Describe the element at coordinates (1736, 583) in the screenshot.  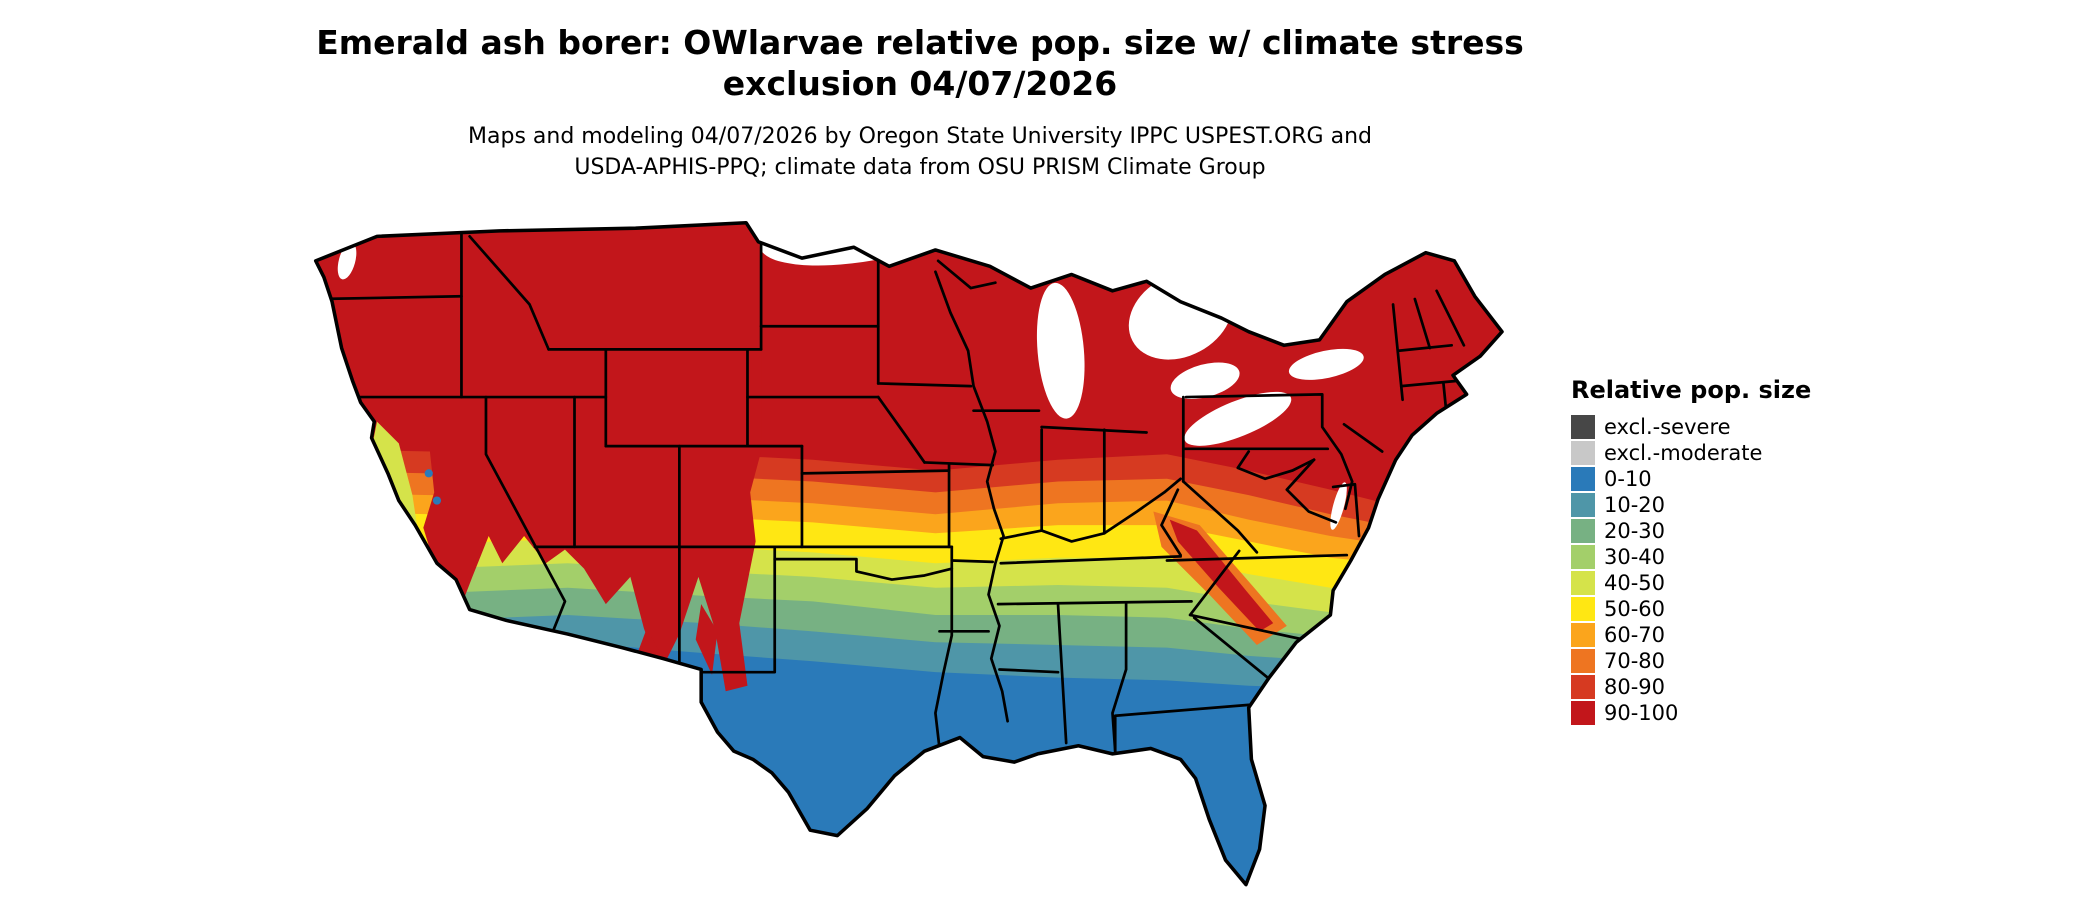
I see `legend-item: 40-50` at that location.